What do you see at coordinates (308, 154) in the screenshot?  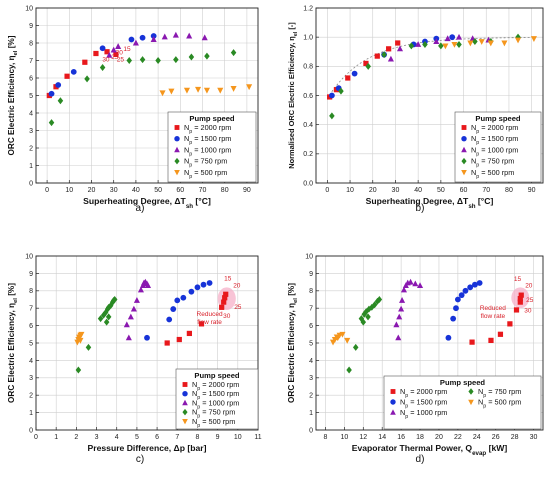 I see `y-tick-label: 0.2` at bounding box center [308, 154].